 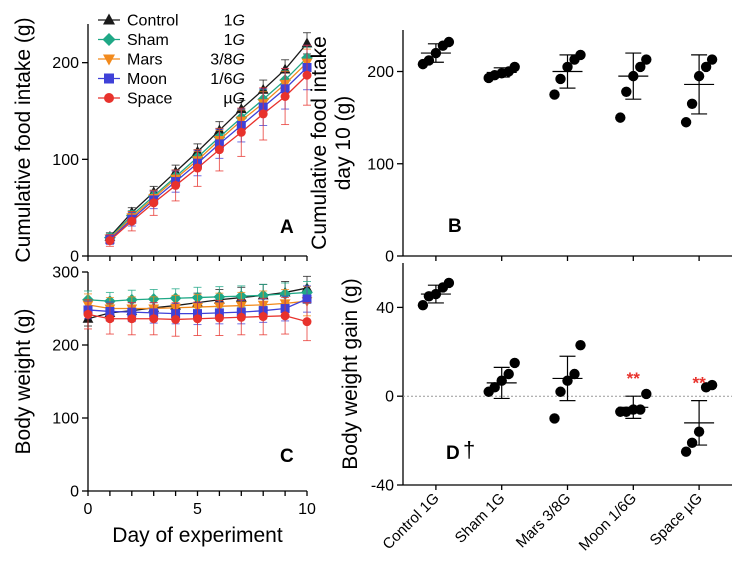 I want to click on legend-factor: µG, so click(x=234, y=99).